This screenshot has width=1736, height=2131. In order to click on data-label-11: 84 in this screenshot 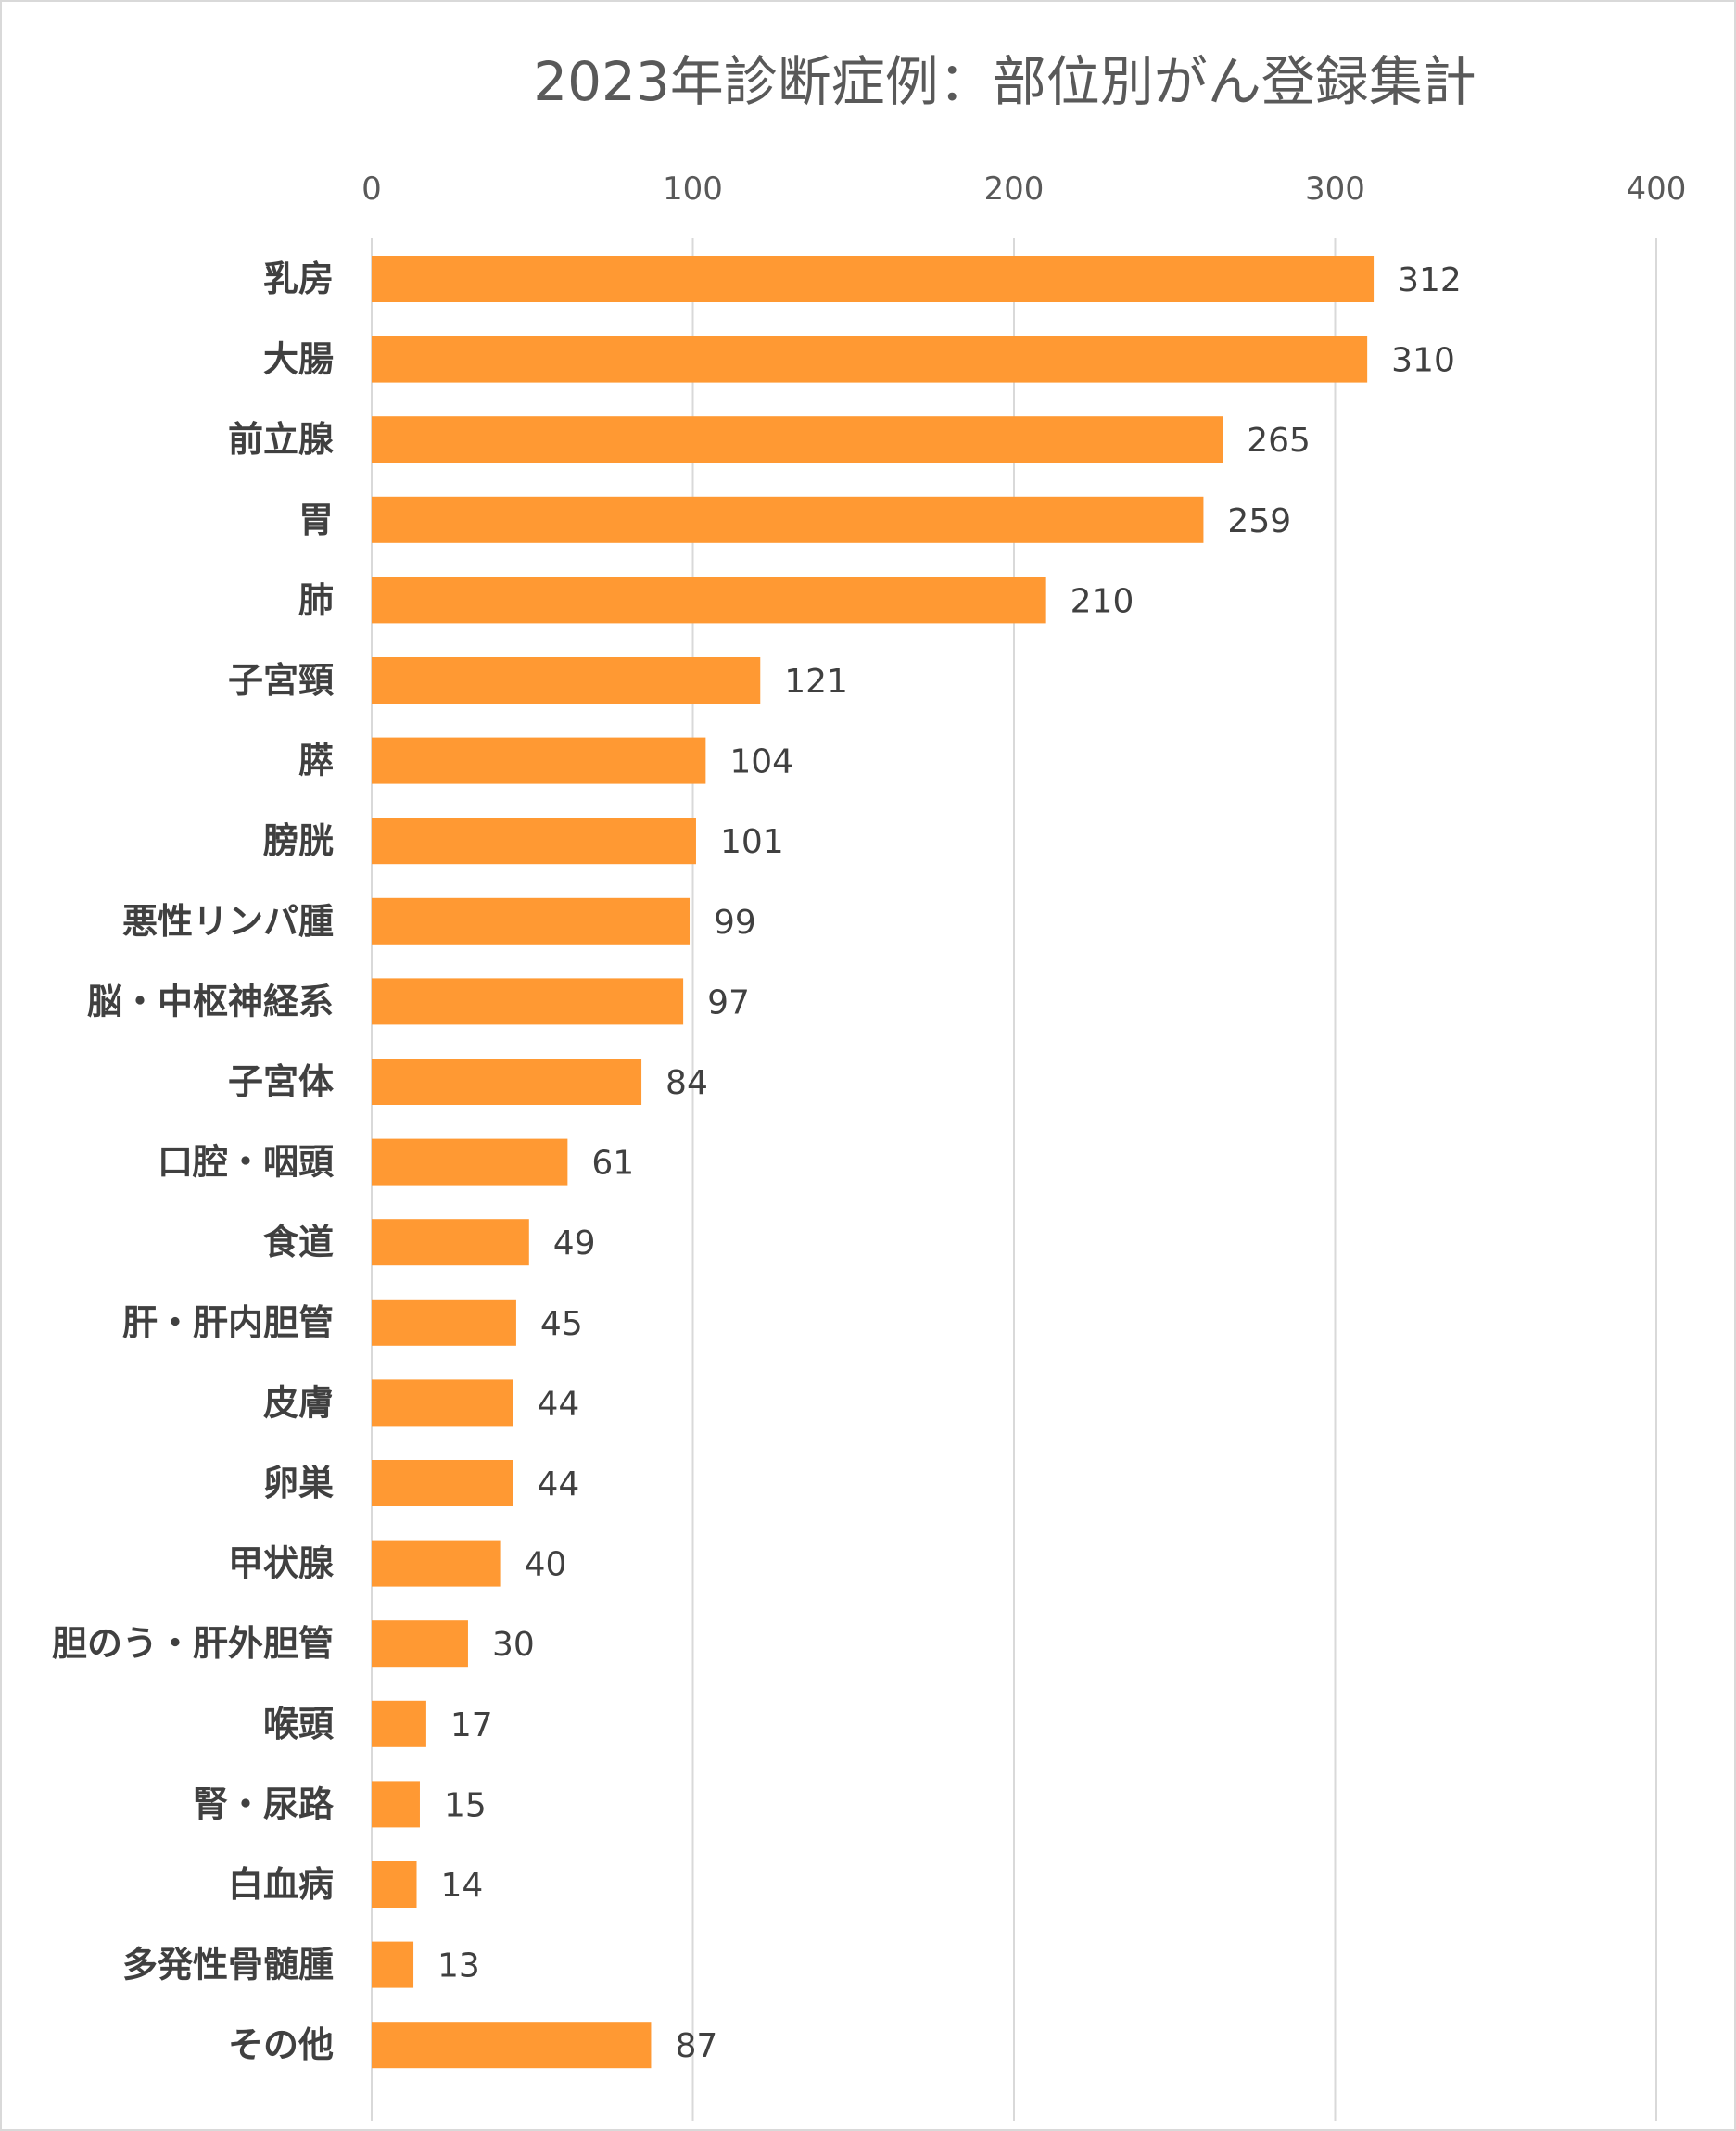, I will do `click(686, 1083)`.